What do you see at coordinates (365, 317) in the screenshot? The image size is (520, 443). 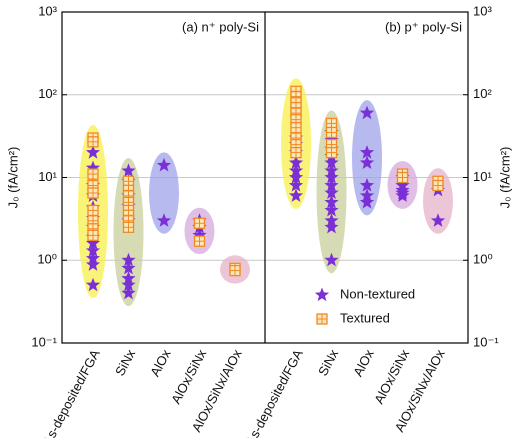 I see `legend-label: Textured` at bounding box center [365, 317].